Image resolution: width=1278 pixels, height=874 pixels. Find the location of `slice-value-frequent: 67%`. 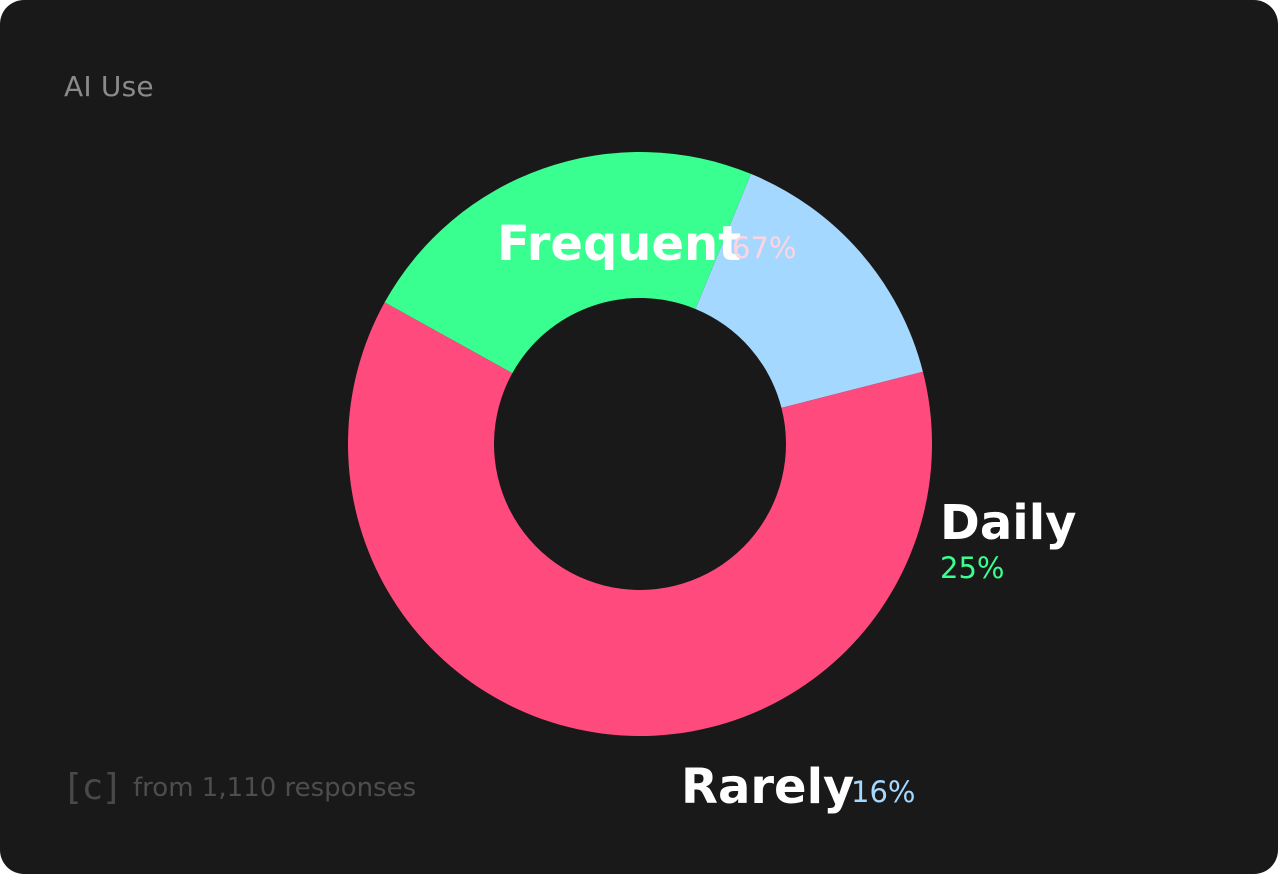

slice-value-frequent: 67% is located at coordinates (764, 248).